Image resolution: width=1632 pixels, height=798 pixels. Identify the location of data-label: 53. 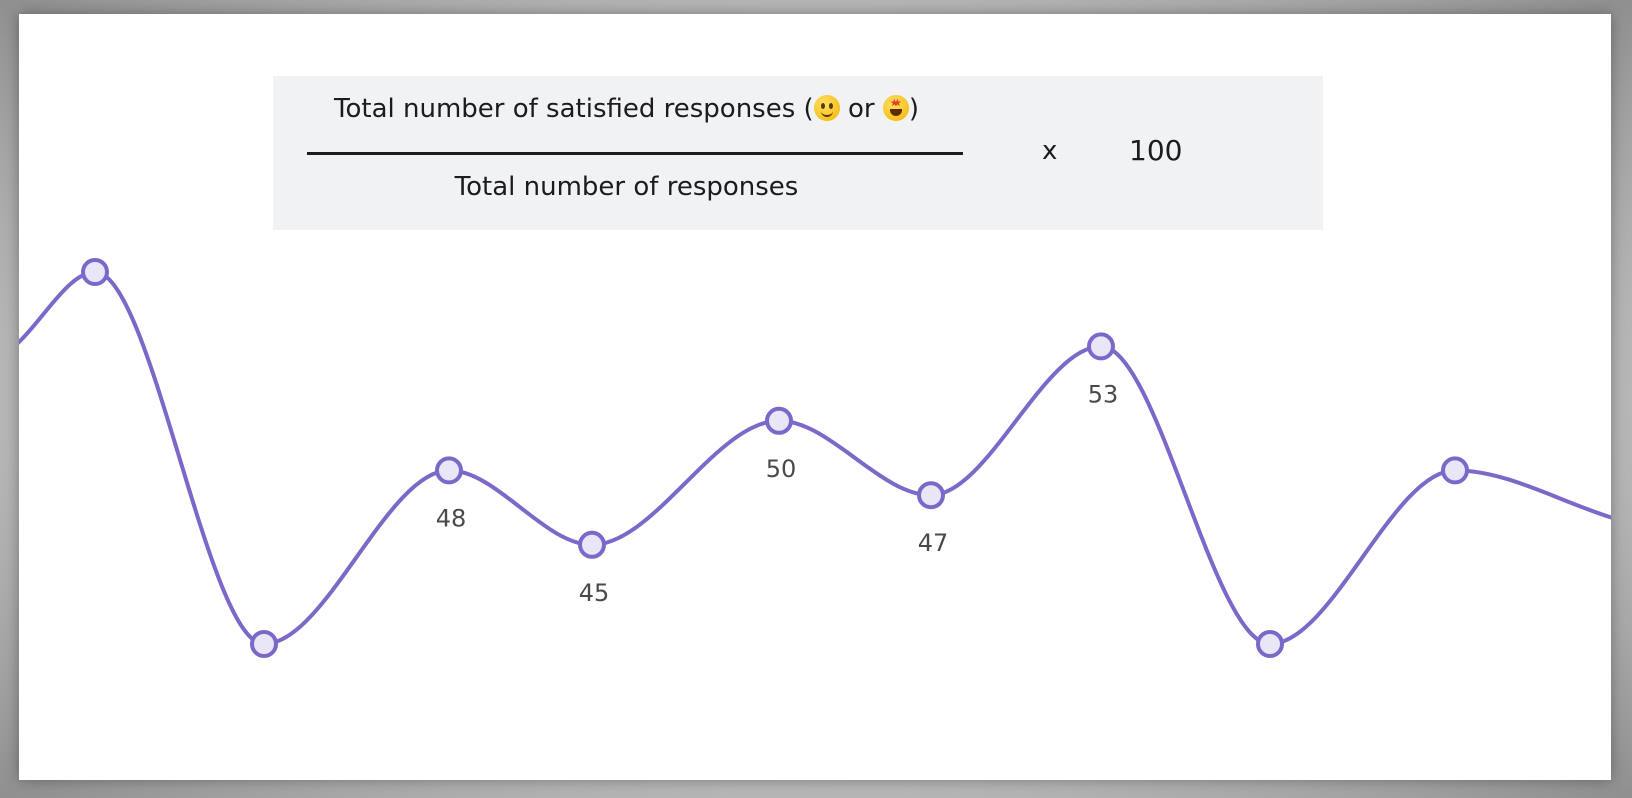
(1103, 394).